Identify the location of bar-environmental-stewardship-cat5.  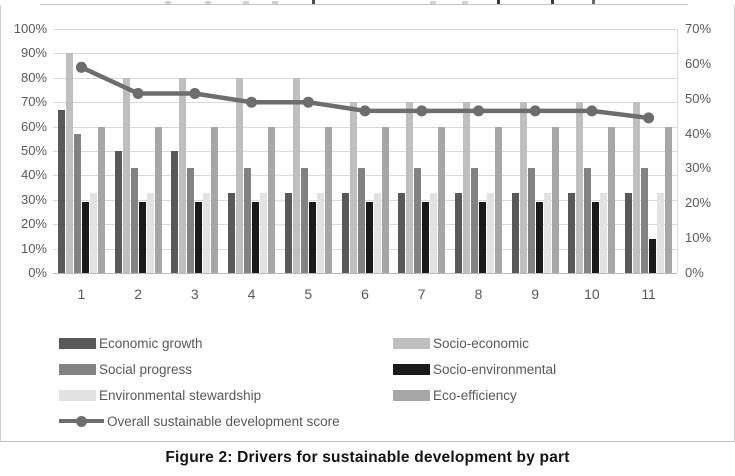
(320, 232).